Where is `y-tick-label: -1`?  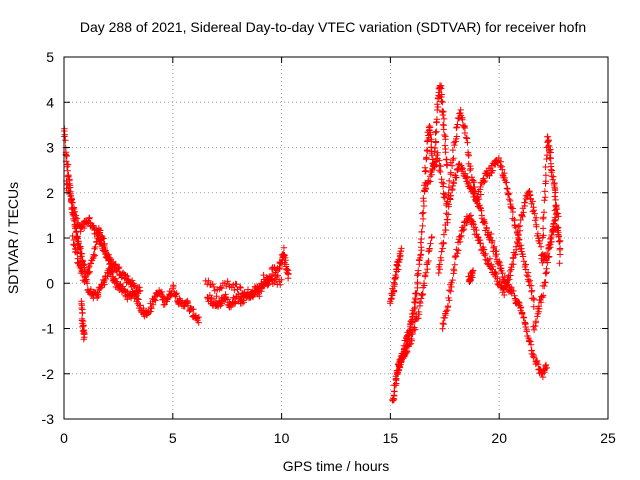
y-tick-label: -1 is located at coordinates (48, 329).